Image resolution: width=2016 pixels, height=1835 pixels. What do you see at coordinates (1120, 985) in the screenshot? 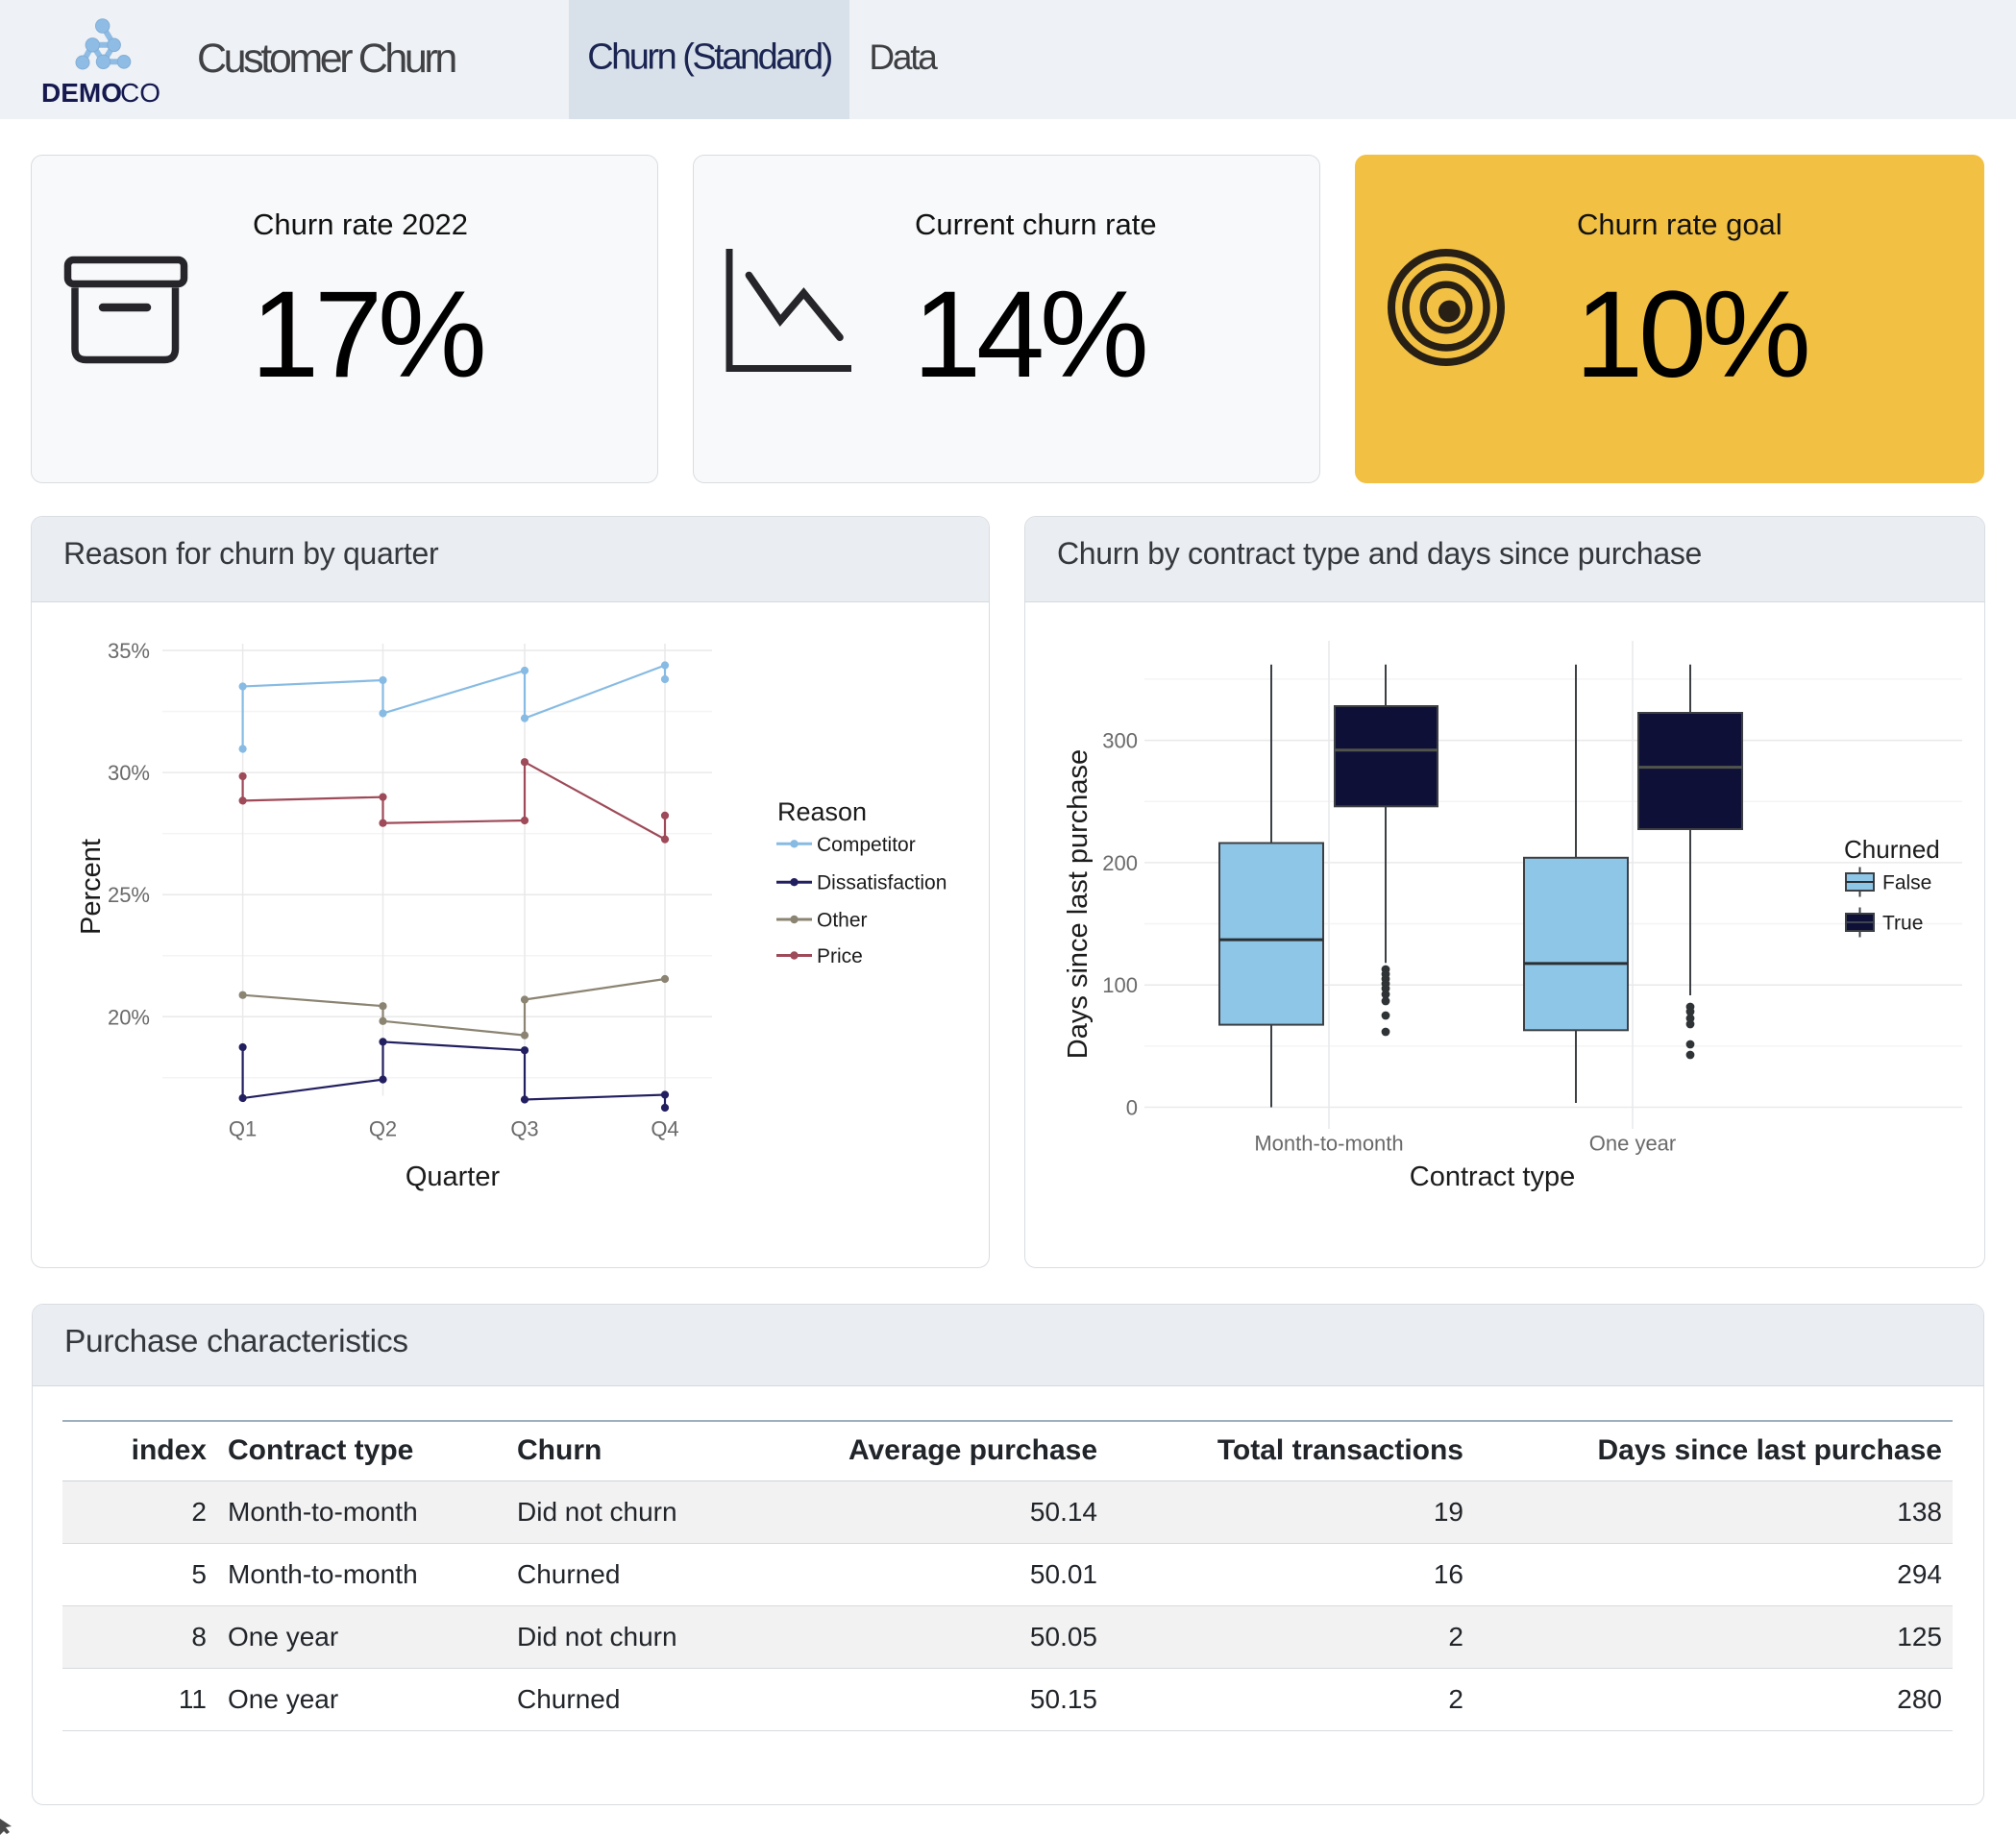
I see `svg-text: 100` at bounding box center [1120, 985].